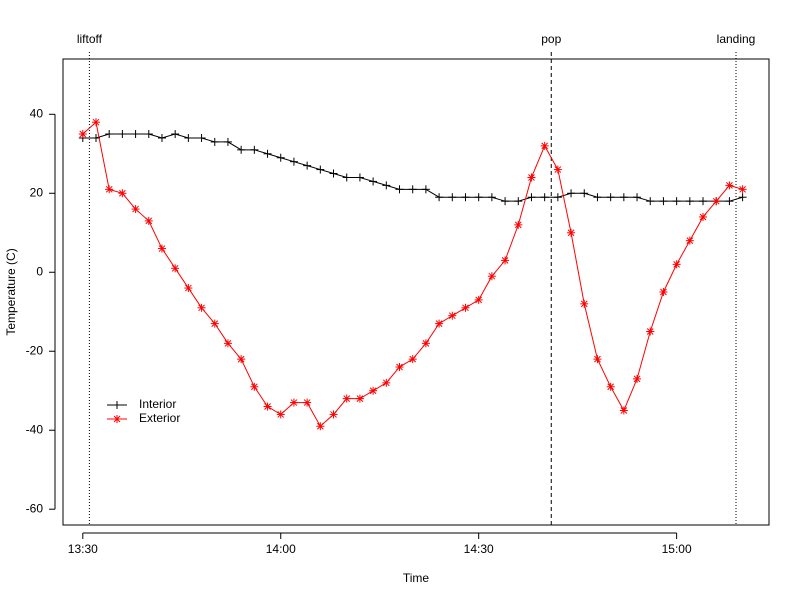  Describe the element at coordinates (39, 271) in the screenshot. I see `y-tick-label: 0` at that location.